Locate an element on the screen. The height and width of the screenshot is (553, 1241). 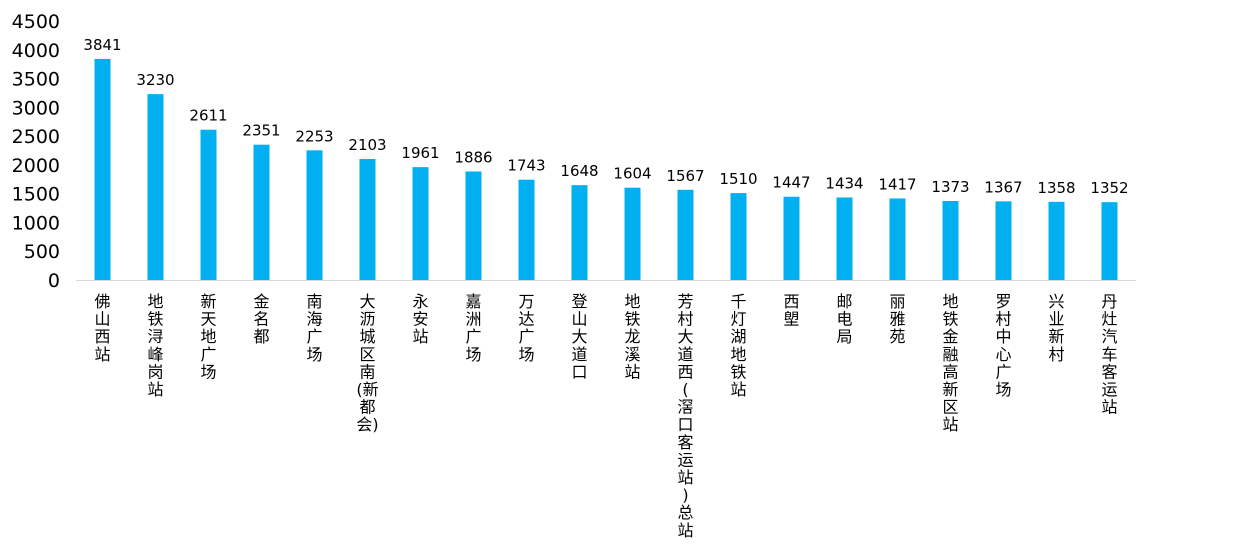
data-label: 1447 is located at coordinates (791, 183).